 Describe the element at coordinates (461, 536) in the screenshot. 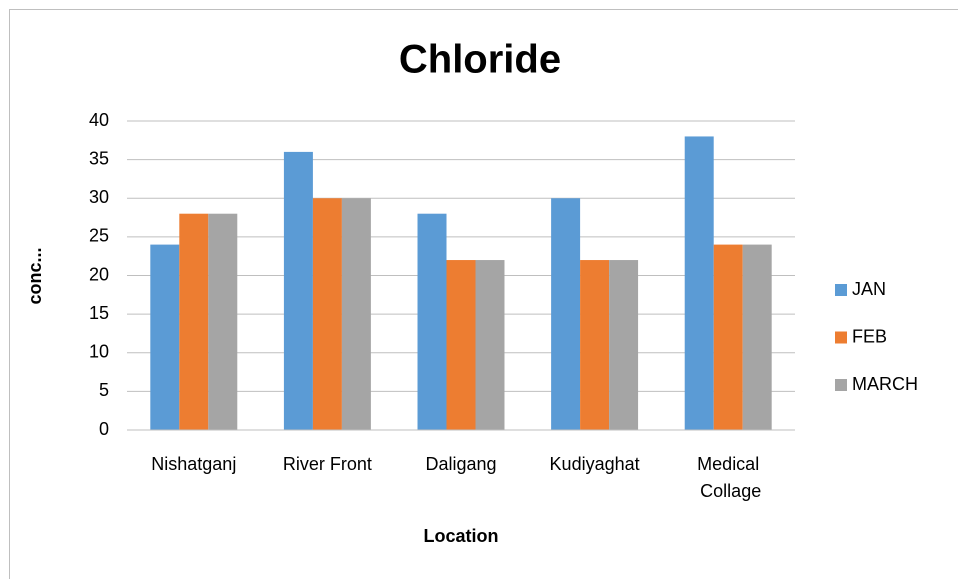

I see `x-axis-label: Location` at that location.